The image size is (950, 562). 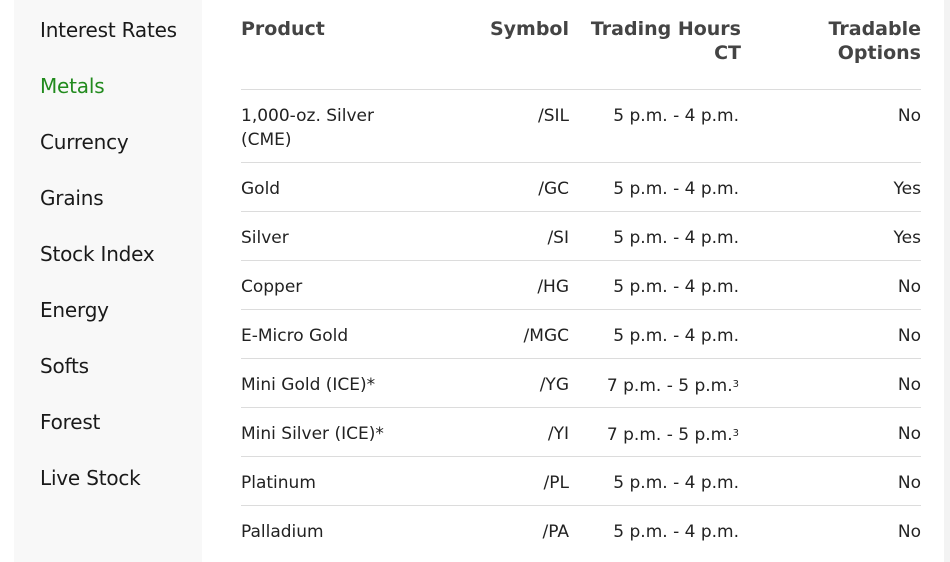 I want to click on symbol: /HG, so click(x=553, y=287).